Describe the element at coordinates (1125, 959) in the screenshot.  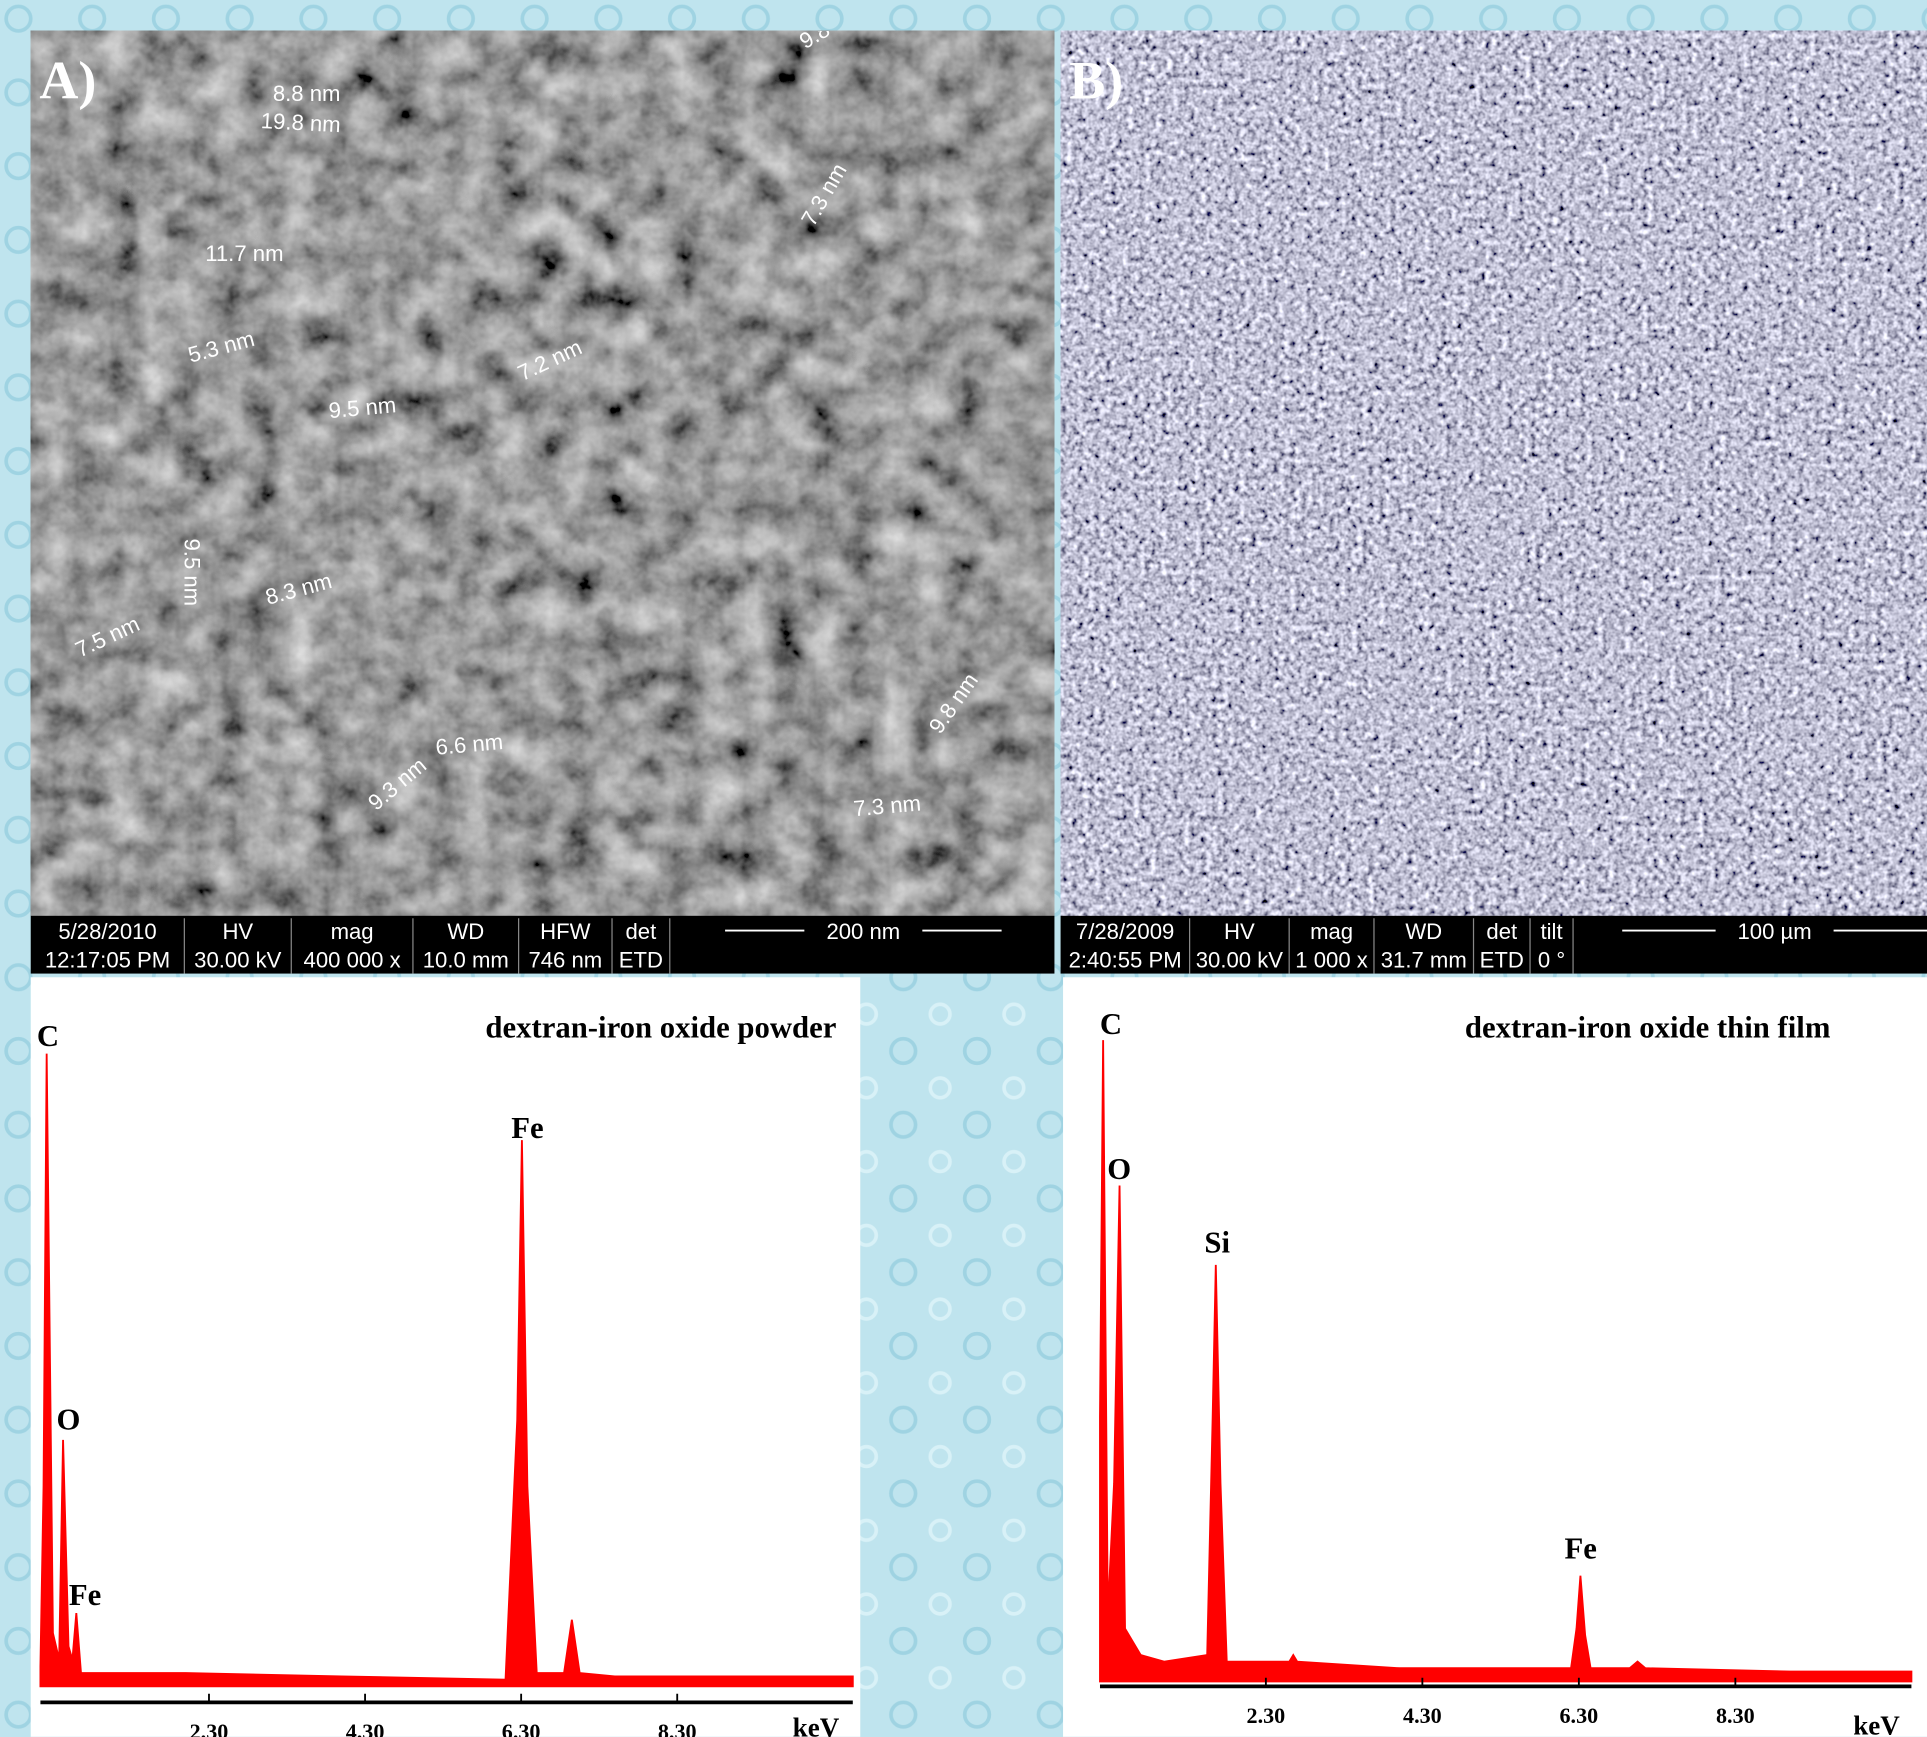
I see `info-value: 2:40:55 PM` at that location.